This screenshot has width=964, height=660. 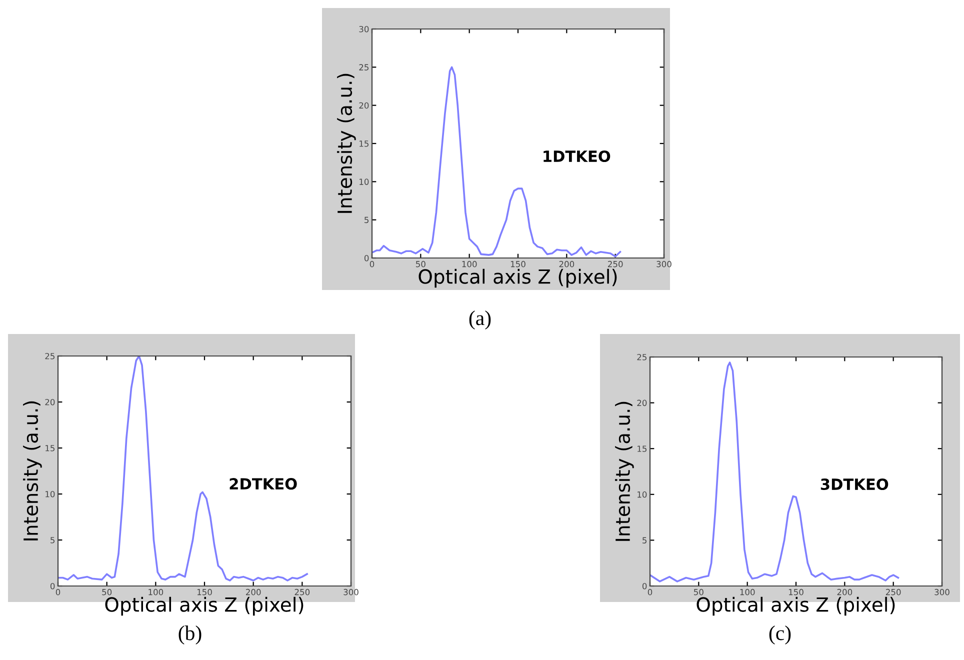 What do you see at coordinates (854, 484) in the screenshot?
I see `annotation: 3DTKEO` at bounding box center [854, 484].